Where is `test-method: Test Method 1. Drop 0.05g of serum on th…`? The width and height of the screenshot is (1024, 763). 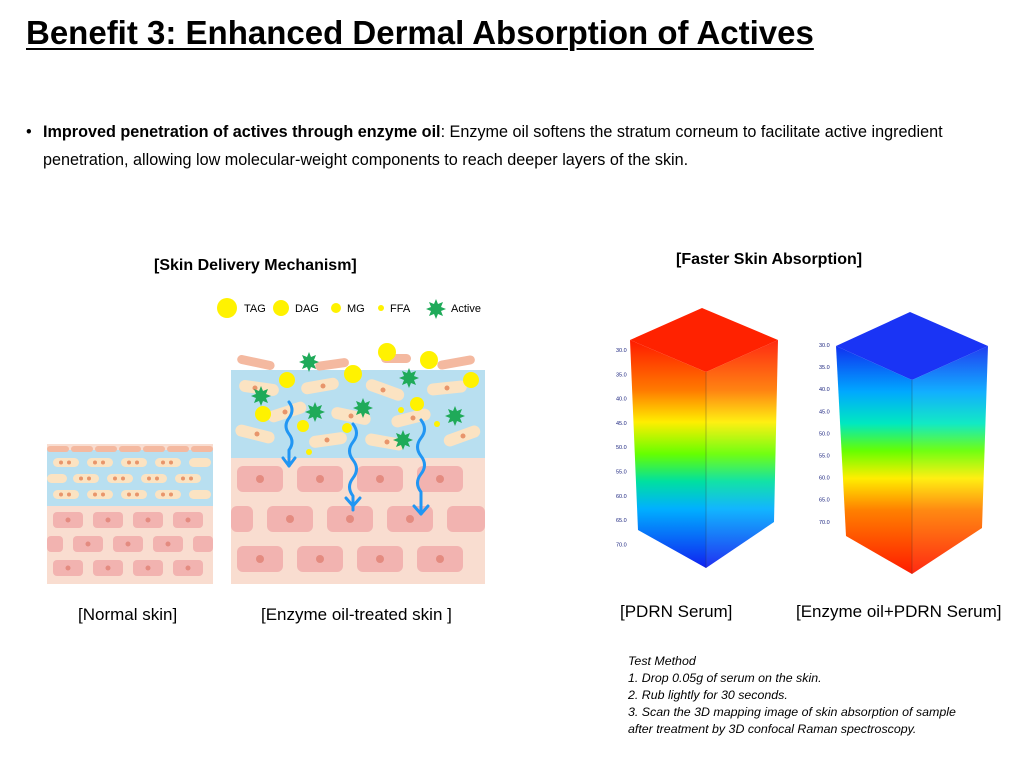 test-method: Test Method 1. Drop 0.05g of serum on th… is located at coordinates (792, 695).